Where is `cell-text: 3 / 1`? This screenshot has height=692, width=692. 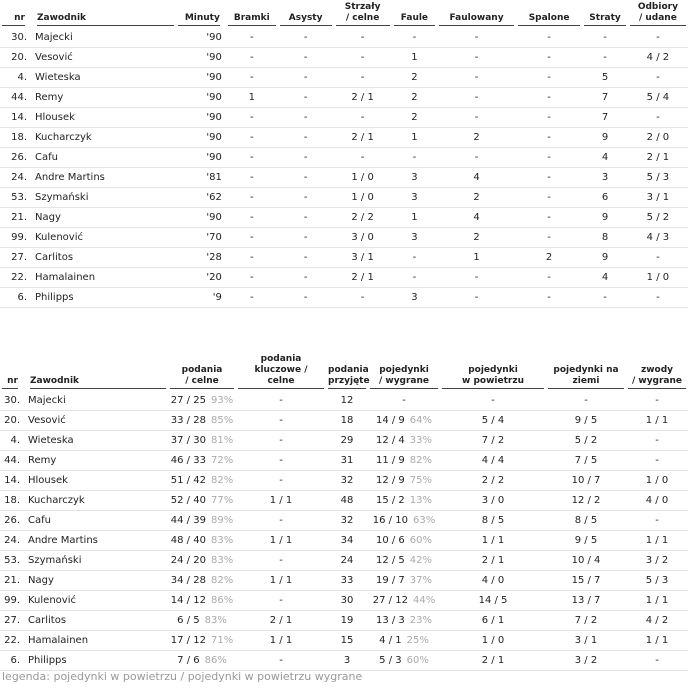 cell-text: 3 / 1 is located at coordinates (362, 257).